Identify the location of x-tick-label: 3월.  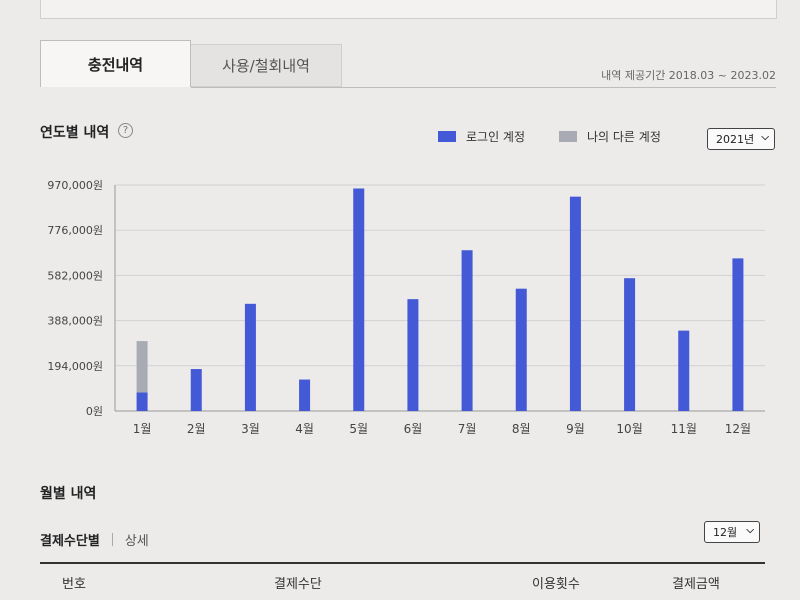
(250, 429).